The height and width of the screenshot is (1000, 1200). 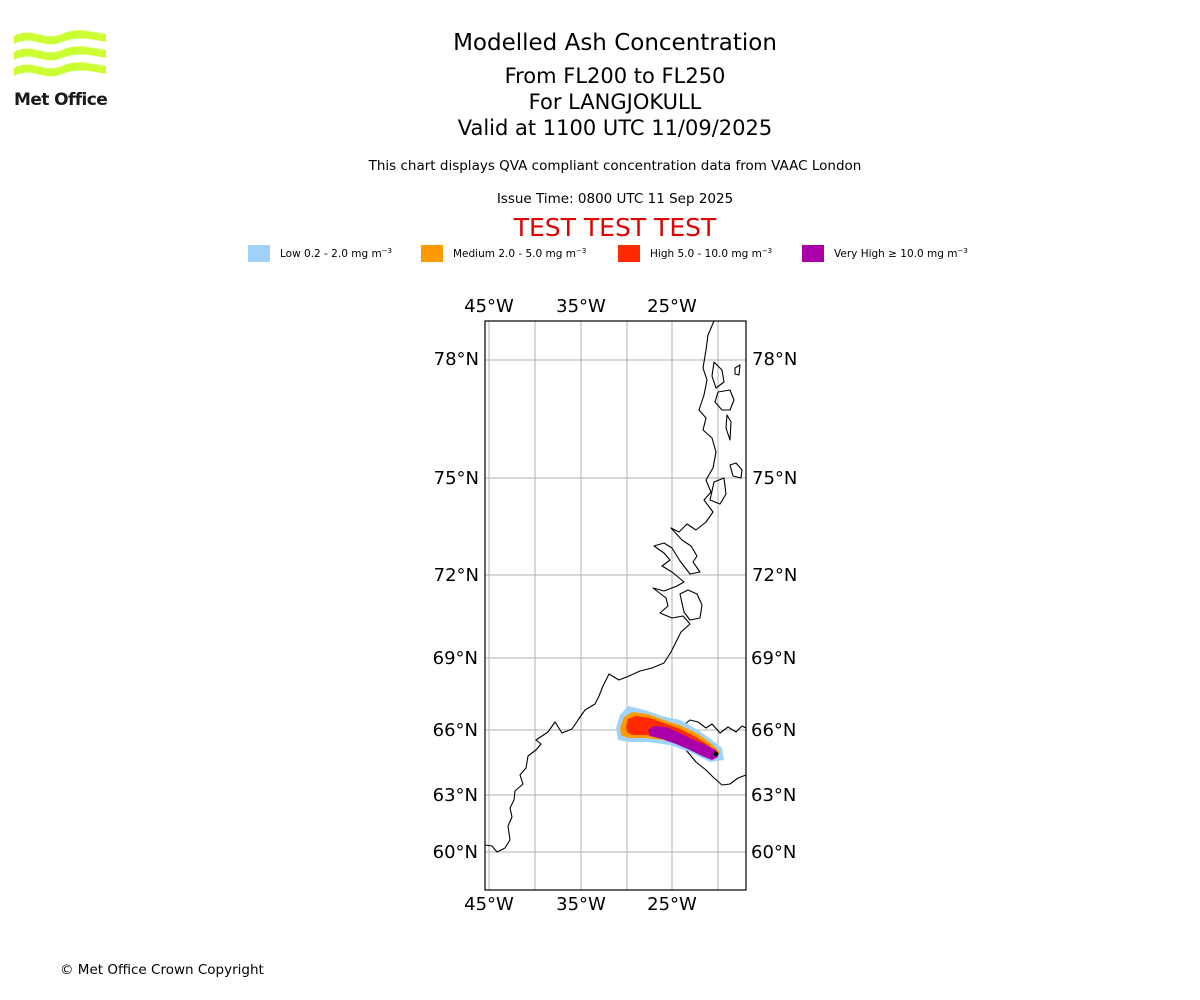 I want to click on legend-exp-high: −3, so click(x=767, y=251).